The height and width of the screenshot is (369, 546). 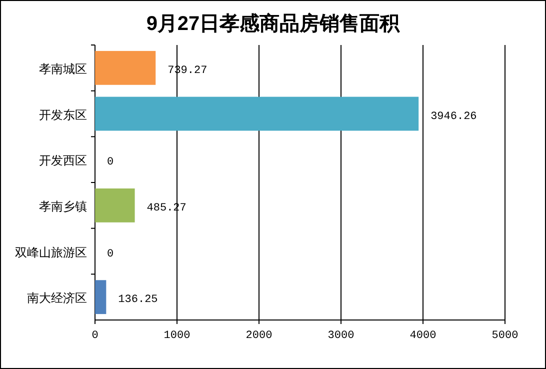 I want to click on x-tick-label: 3000, so click(x=341, y=336).